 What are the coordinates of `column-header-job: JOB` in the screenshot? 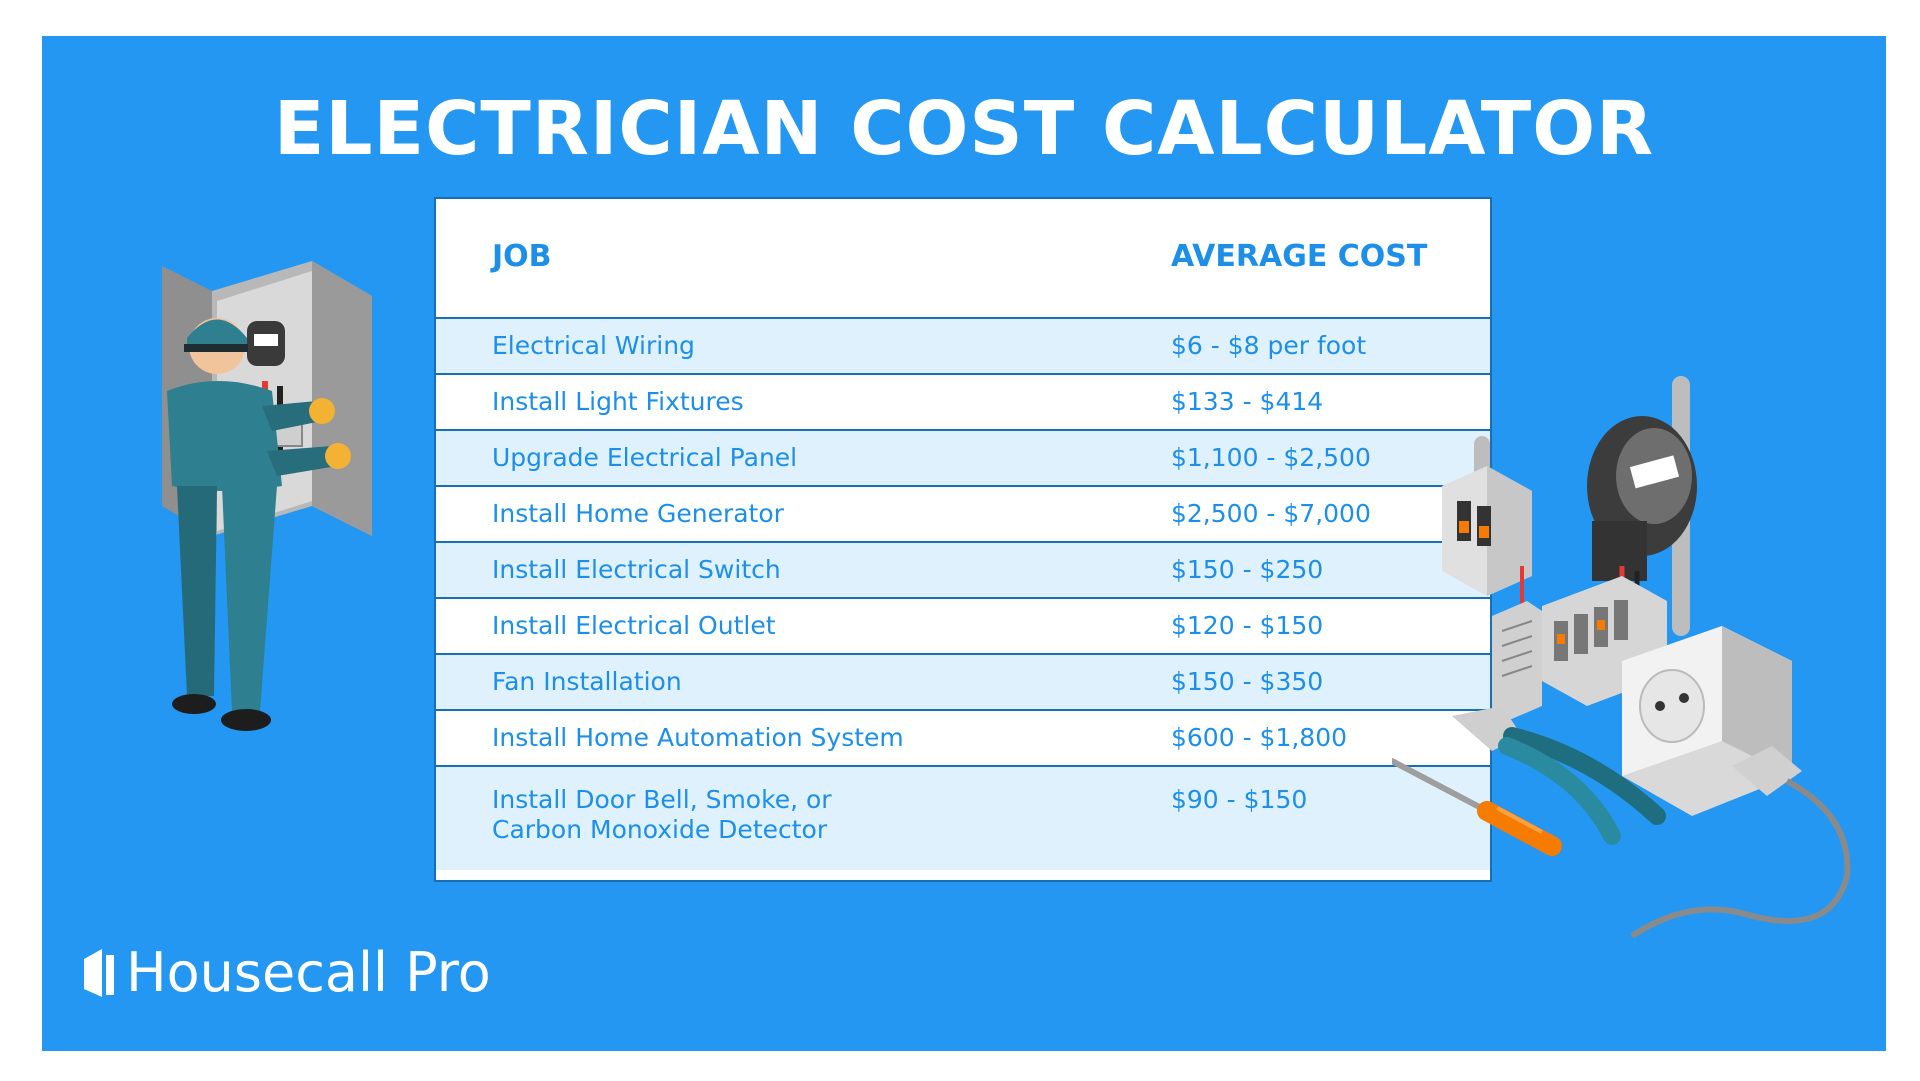 It's located at (522, 256).